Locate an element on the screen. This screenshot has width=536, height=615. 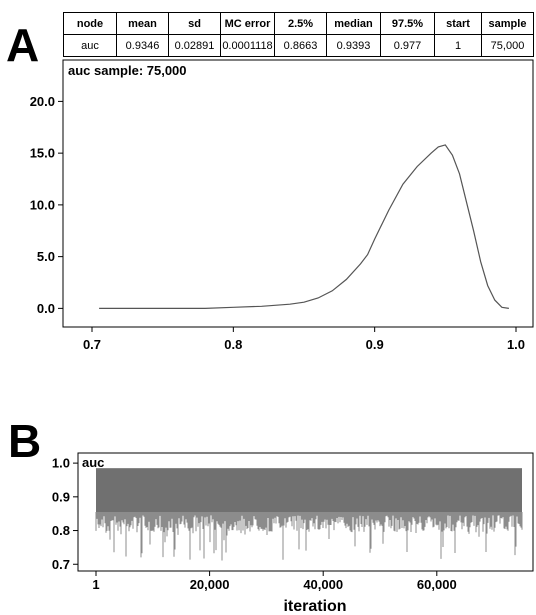
stats-value-cell: 75,000 is located at coordinates (507, 45).